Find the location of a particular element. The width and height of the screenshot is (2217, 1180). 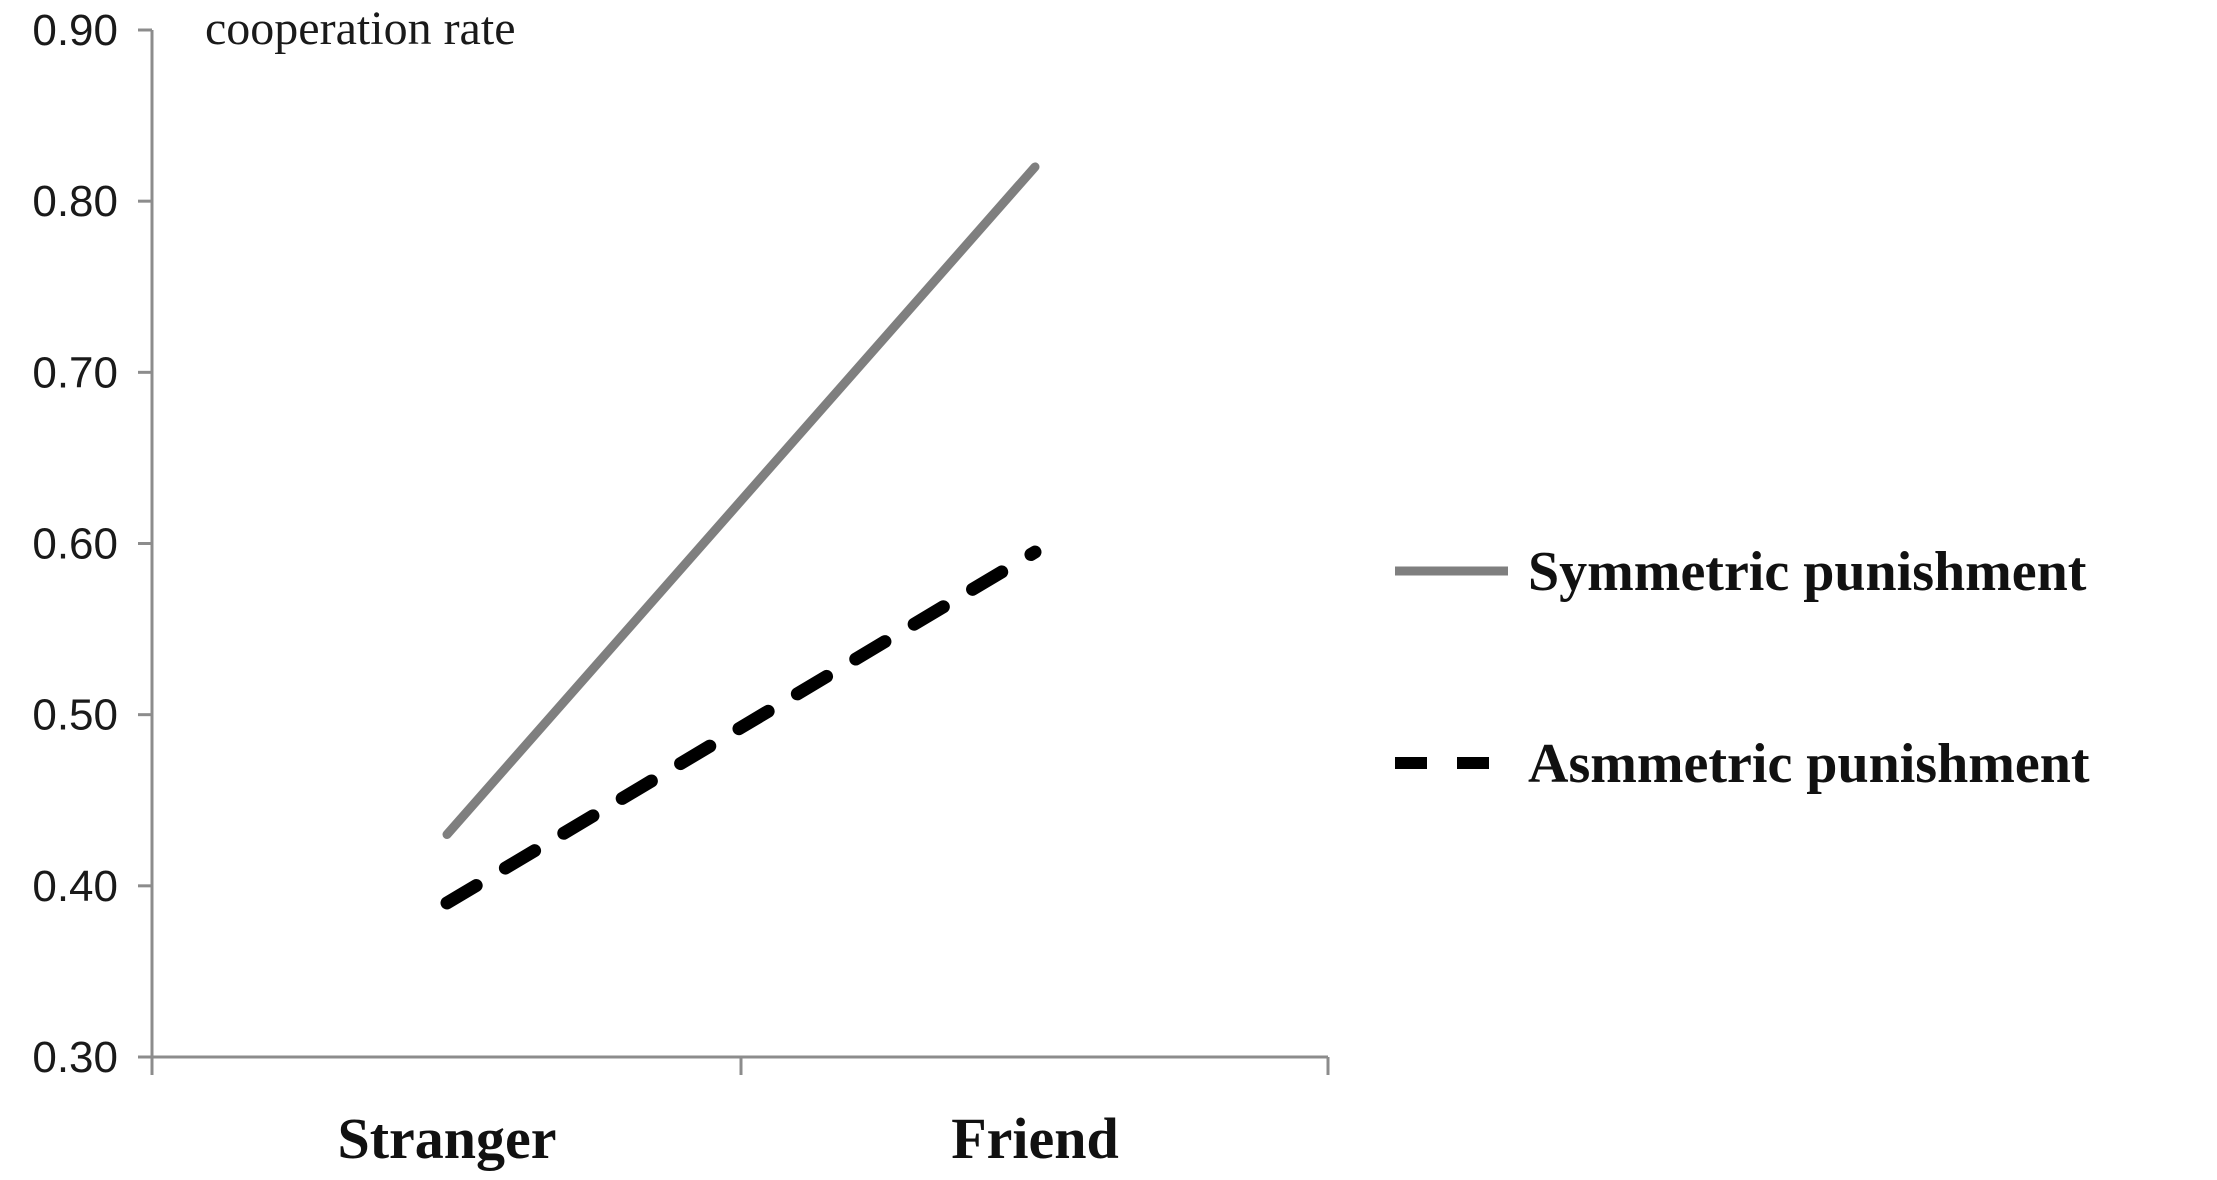

legend-label: Asmmetric punishment is located at coordinates (1809, 764).